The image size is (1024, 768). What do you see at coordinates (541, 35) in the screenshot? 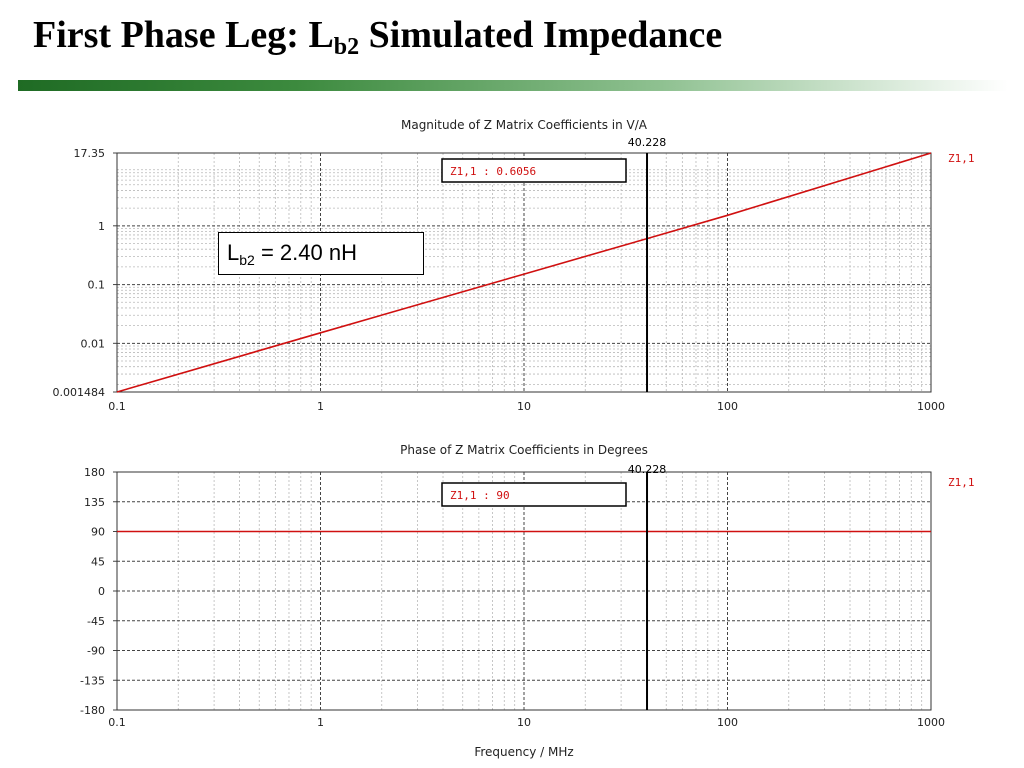
I see `title-rest: Simulated Impedance` at bounding box center [541, 35].